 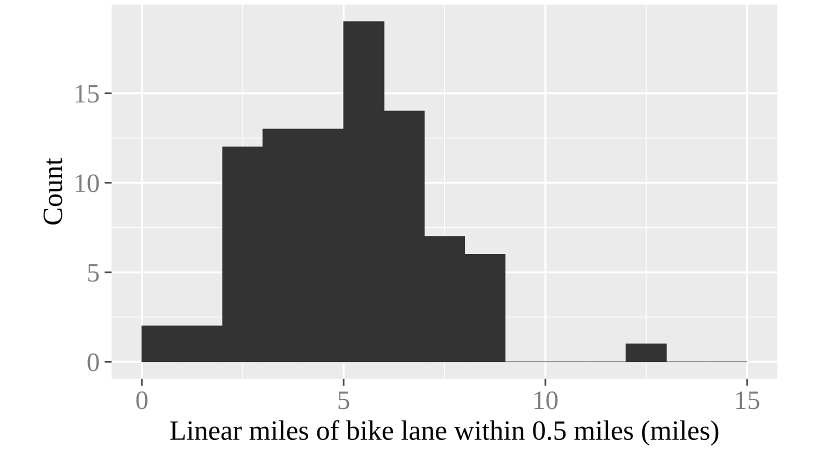 I want to click on y-tick-label: 5, so click(x=93, y=273).